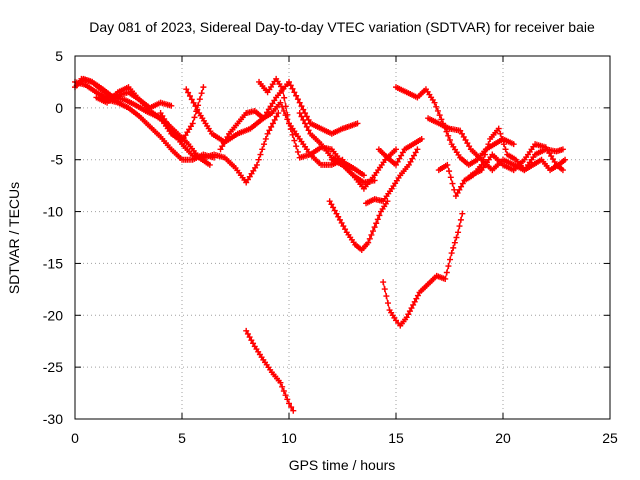 Image resolution: width=640 pixels, height=480 pixels. What do you see at coordinates (53, 237) in the screenshot?
I see `y-tick-labels: 5 0 -5 -10 -15 -20 -25 -30` at bounding box center [53, 237].